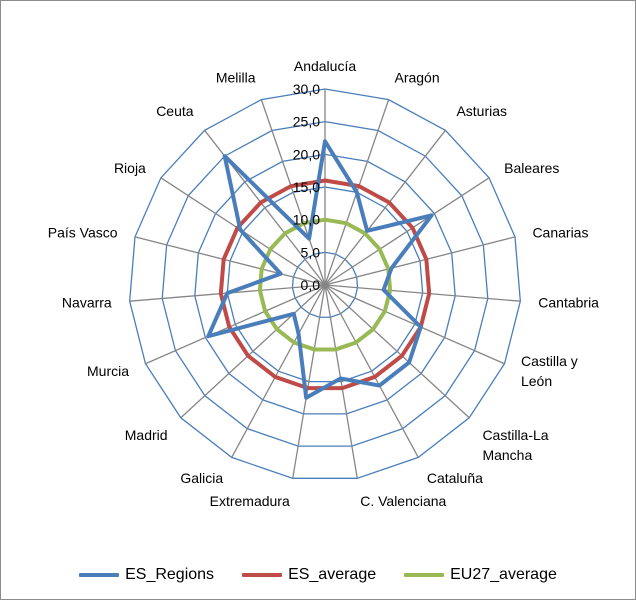 This screenshot has width=636, height=600. I want to click on category-label-line: Madrid, so click(146, 435).